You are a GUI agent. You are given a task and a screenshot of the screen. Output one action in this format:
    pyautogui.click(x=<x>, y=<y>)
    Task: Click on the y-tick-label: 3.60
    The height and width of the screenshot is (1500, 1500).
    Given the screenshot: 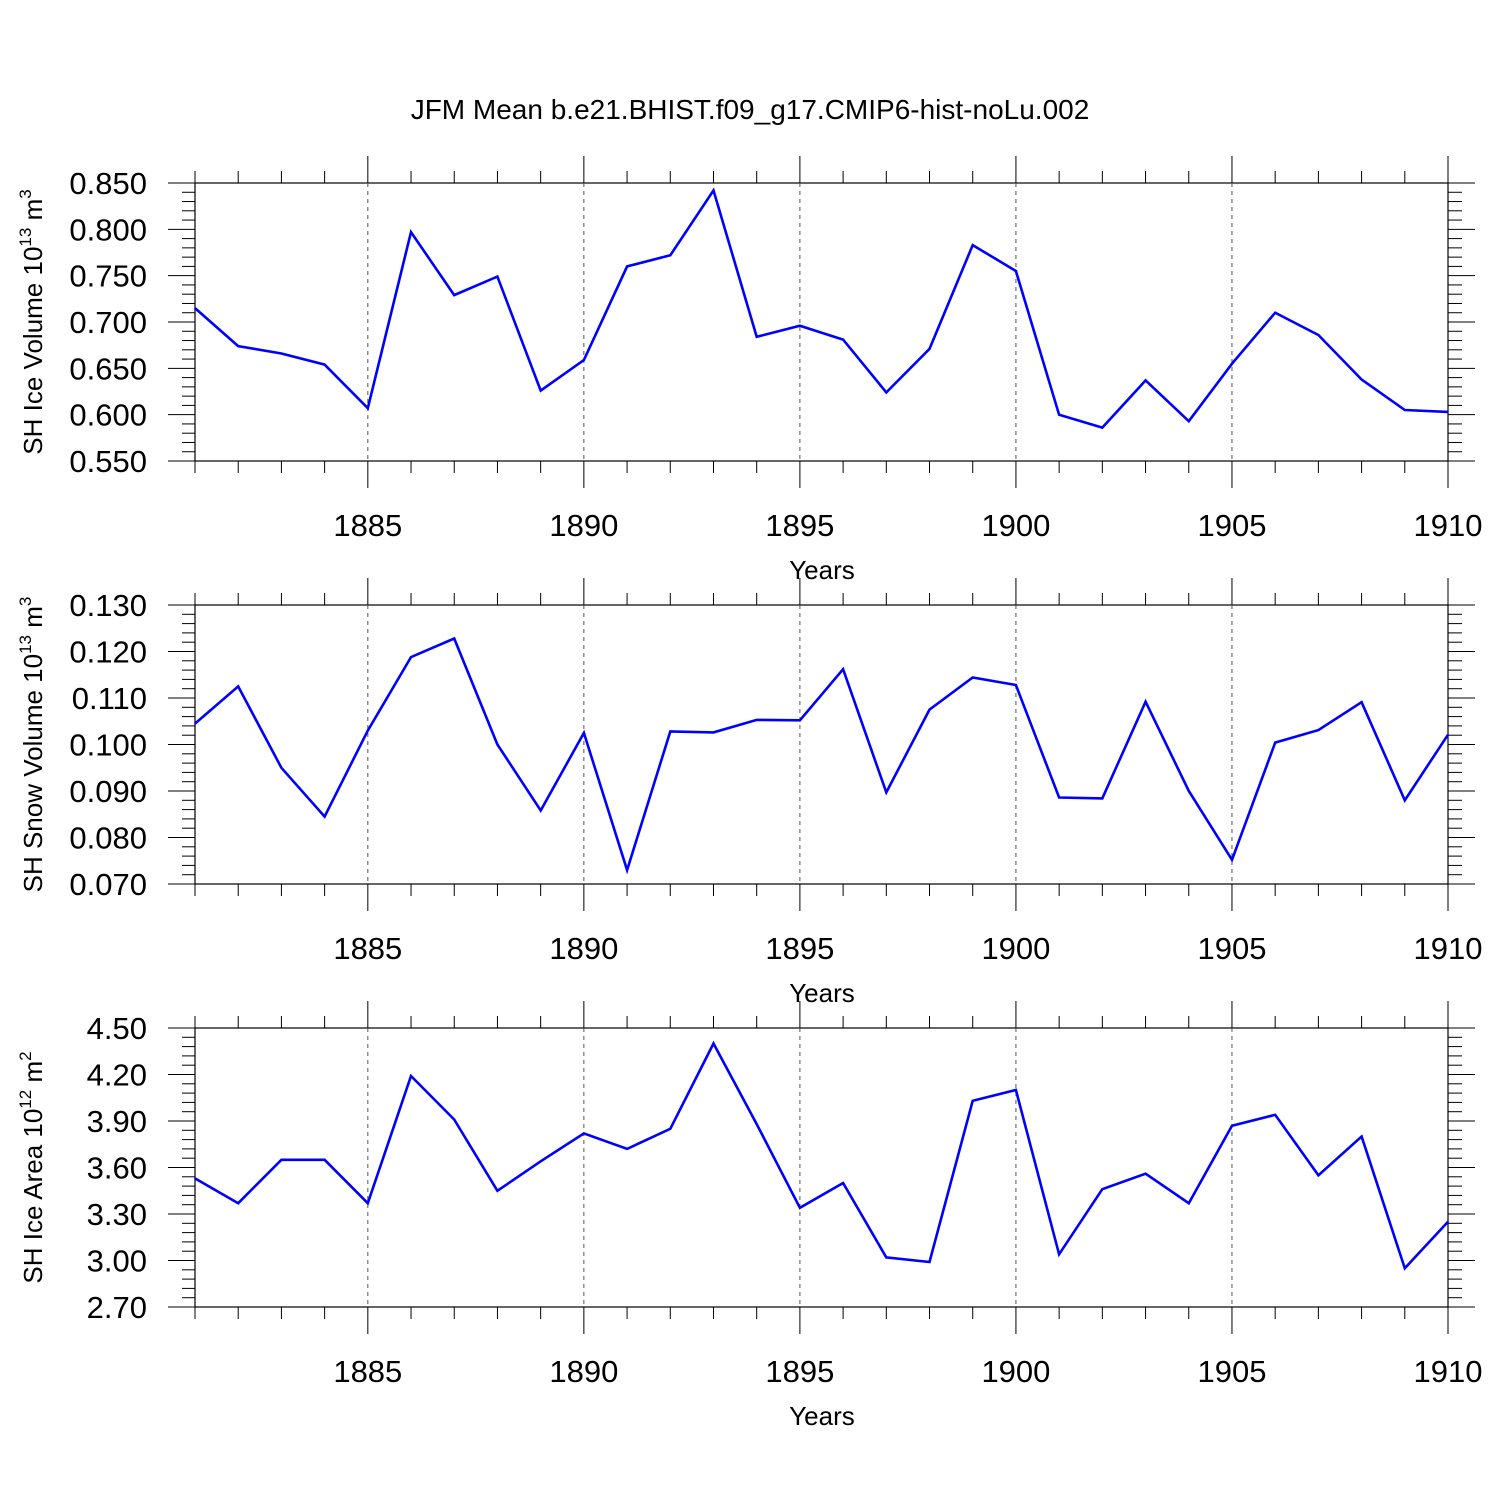 What is the action you would take?
    pyautogui.click(x=117, y=1168)
    